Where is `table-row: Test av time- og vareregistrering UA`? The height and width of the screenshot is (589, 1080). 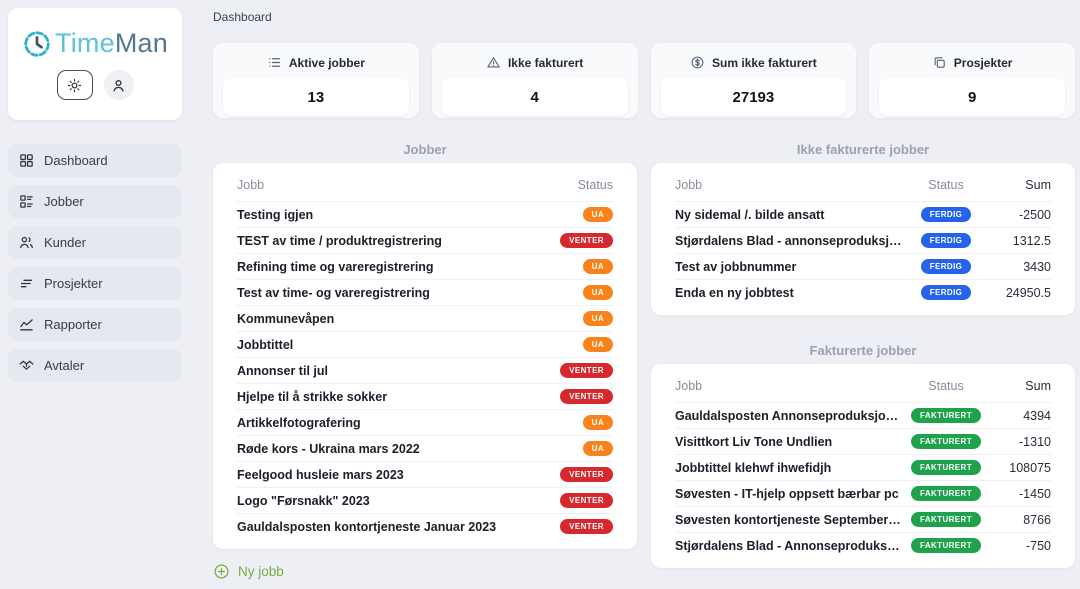
table-row: Test av time- og vareregistrering UA is located at coordinates (425, 292).